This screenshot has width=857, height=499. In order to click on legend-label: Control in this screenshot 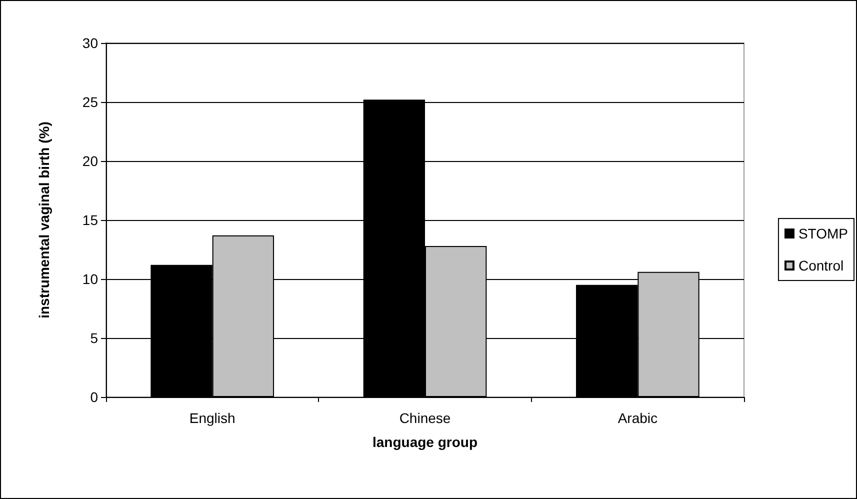, I will do `click(821, 266)`.